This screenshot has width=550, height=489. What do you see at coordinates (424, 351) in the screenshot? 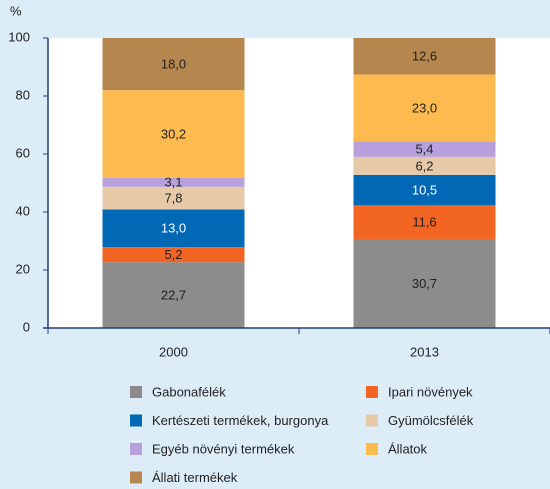
I see `x-tick-label: 2013` at bounding box center [424, 351].